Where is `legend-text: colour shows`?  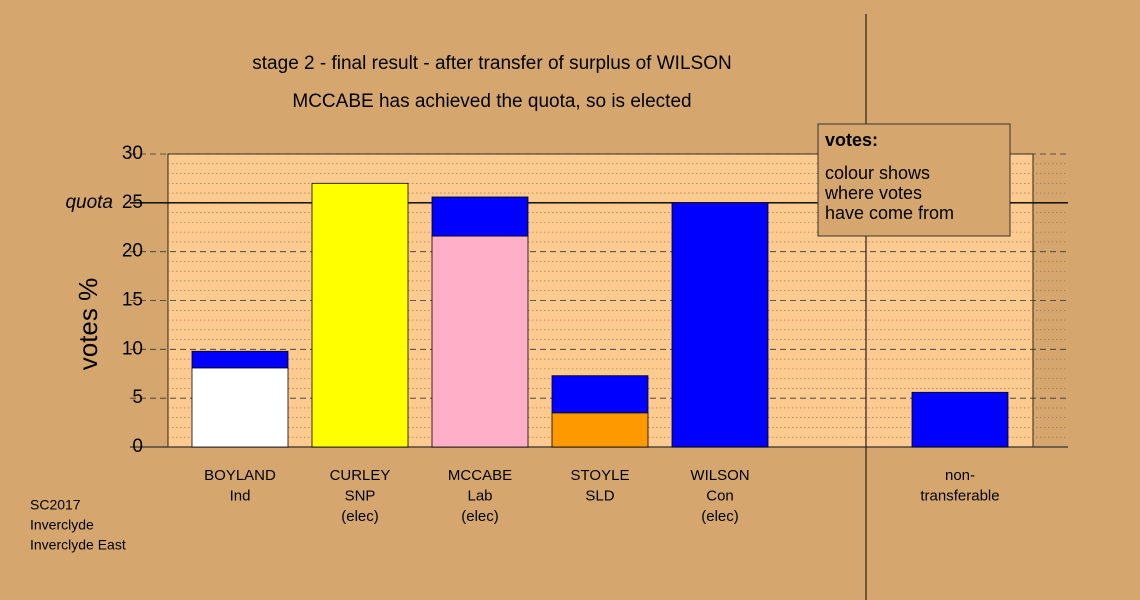
legend-text: colour shows is located at coordinates (877, 173).